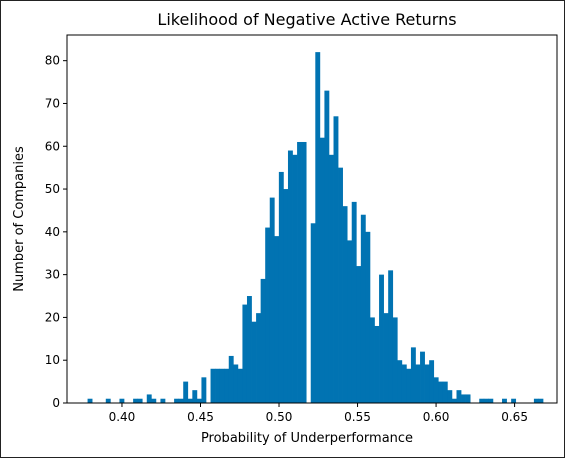 This screenshot has width=565, height=458. Describe the element at coordinates (52, 61) in the screenshot. I see `y-tick-label: 80` at that location.